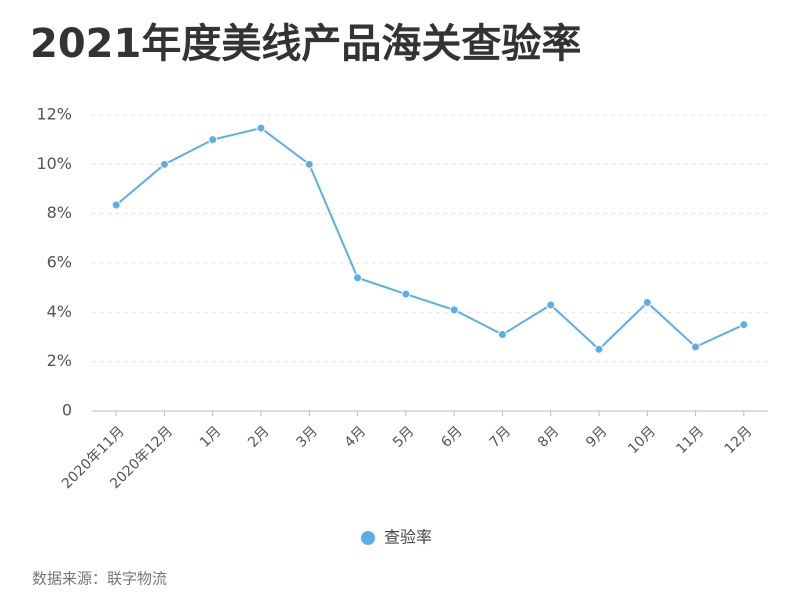  I want to click on source-note: 数据来源：联字物流, so click(99, 579).